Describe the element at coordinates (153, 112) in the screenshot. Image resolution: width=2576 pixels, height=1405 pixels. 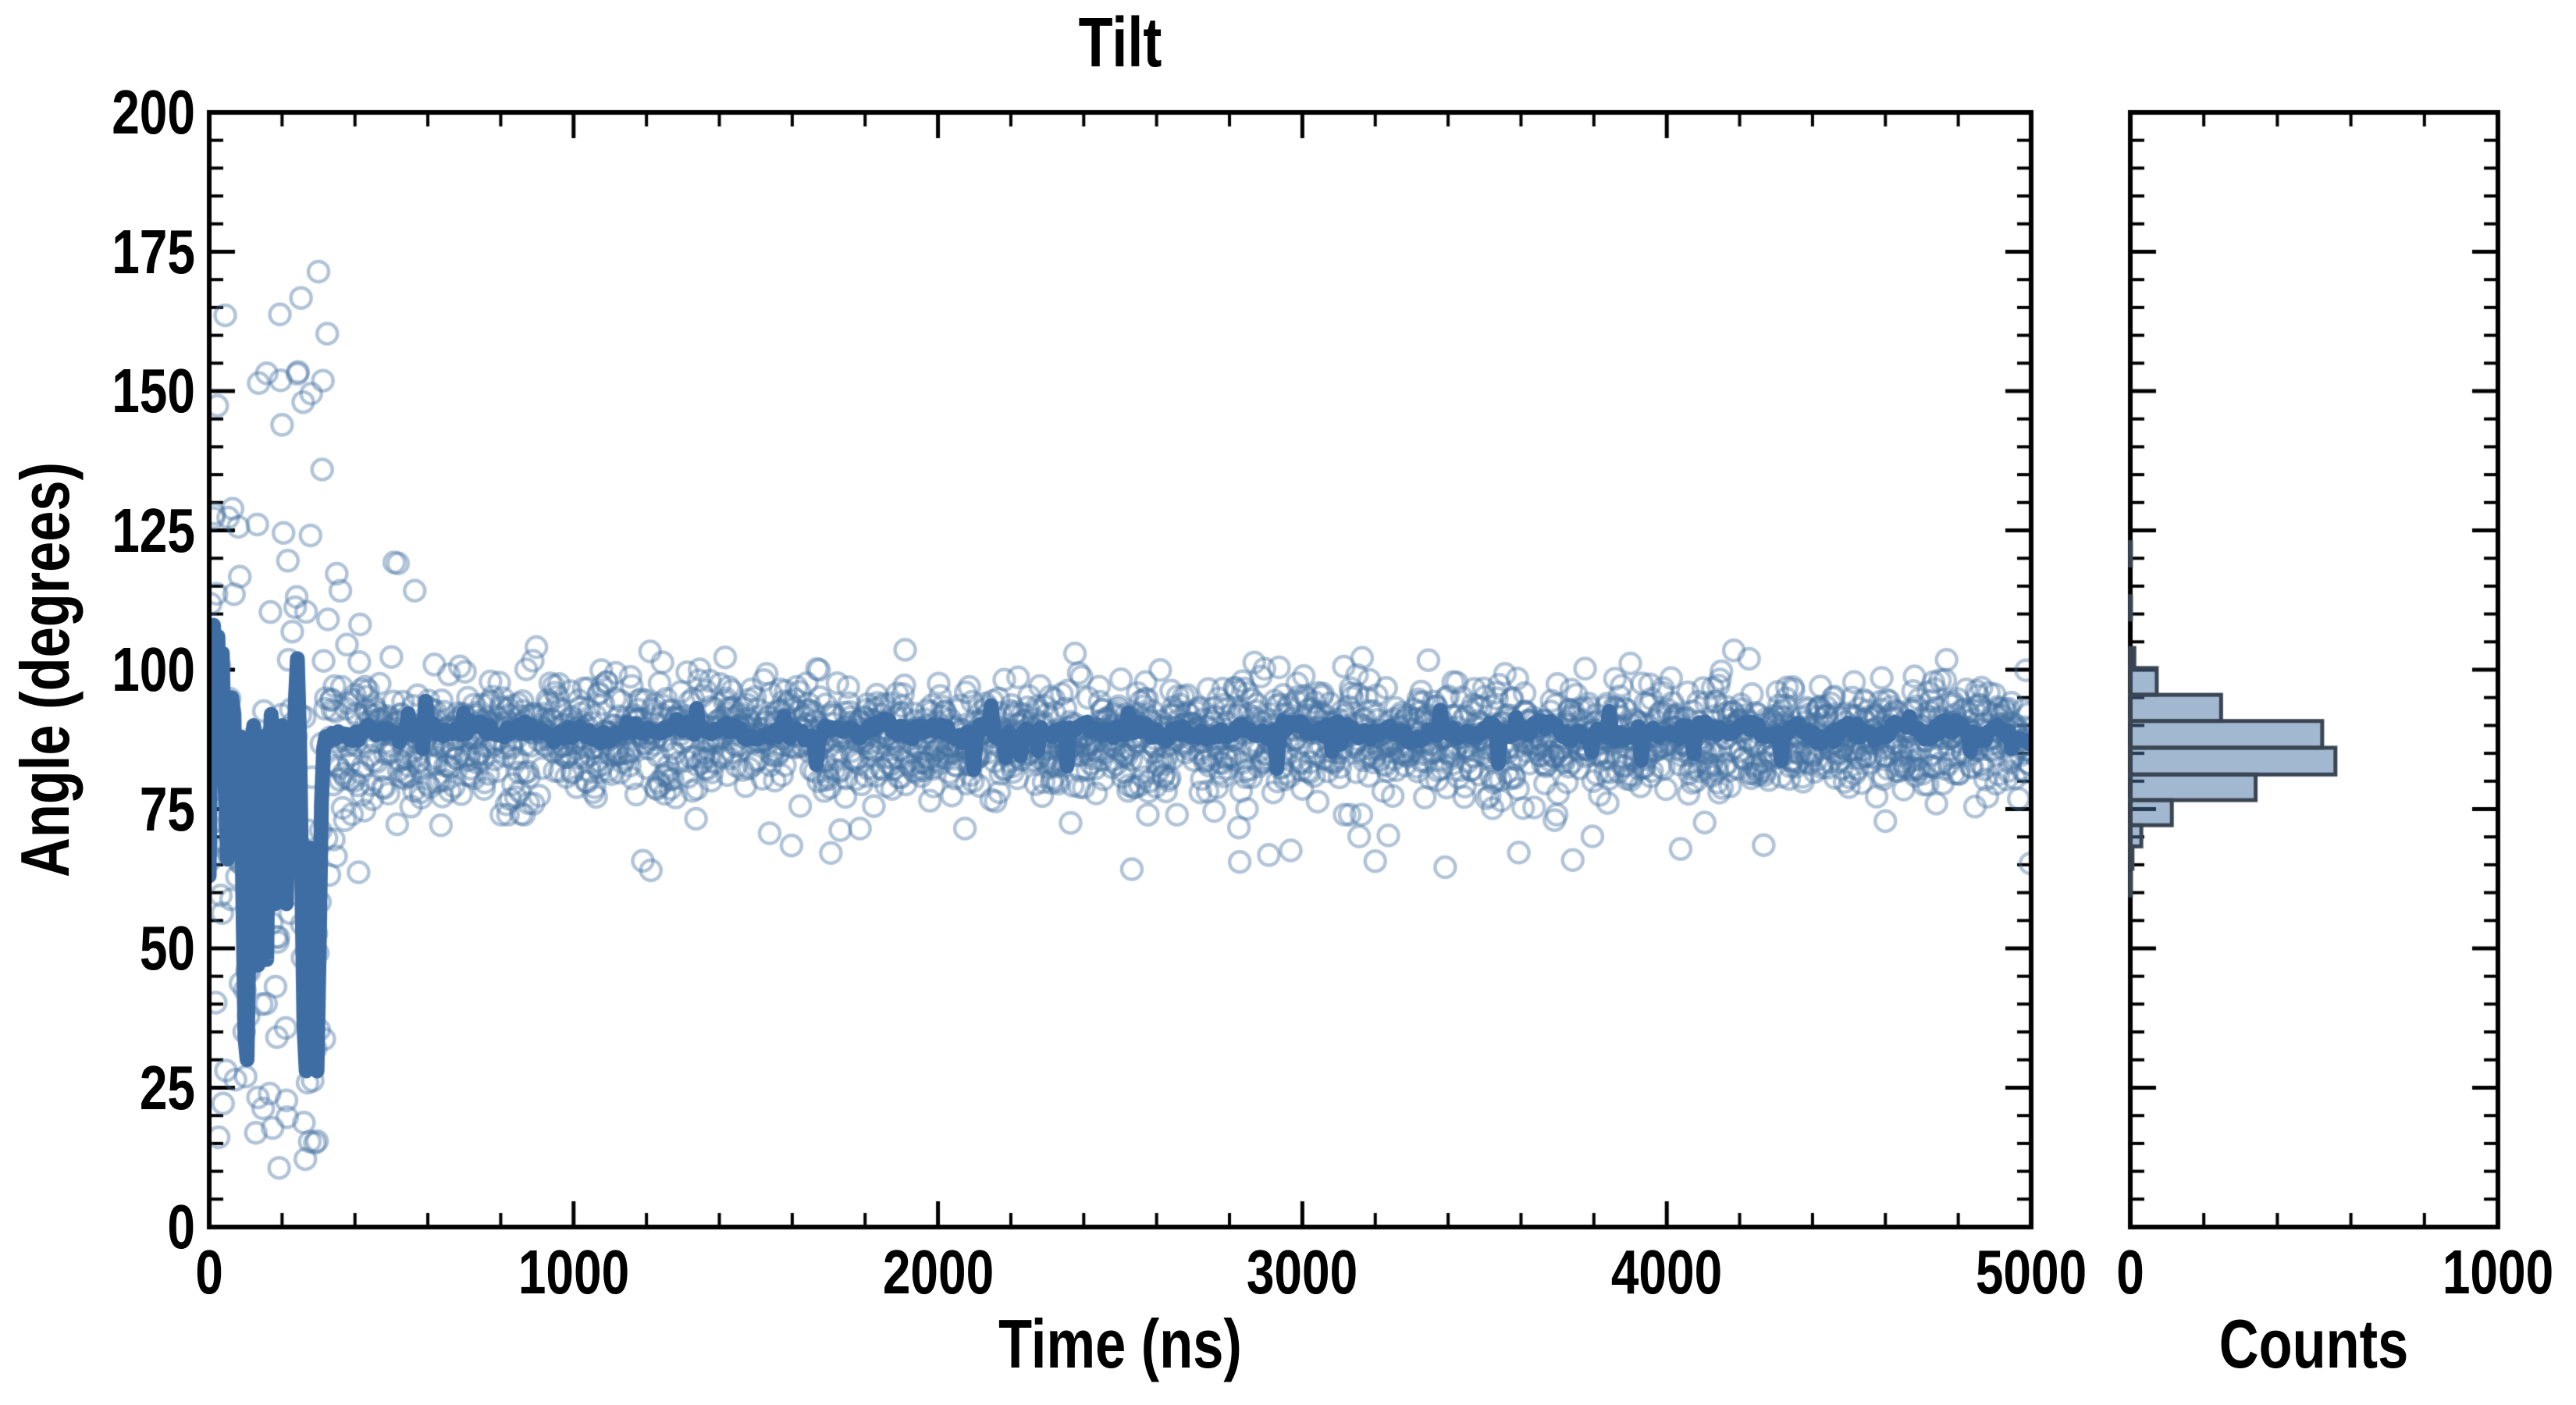
I see `tick-label: 200` at that location.